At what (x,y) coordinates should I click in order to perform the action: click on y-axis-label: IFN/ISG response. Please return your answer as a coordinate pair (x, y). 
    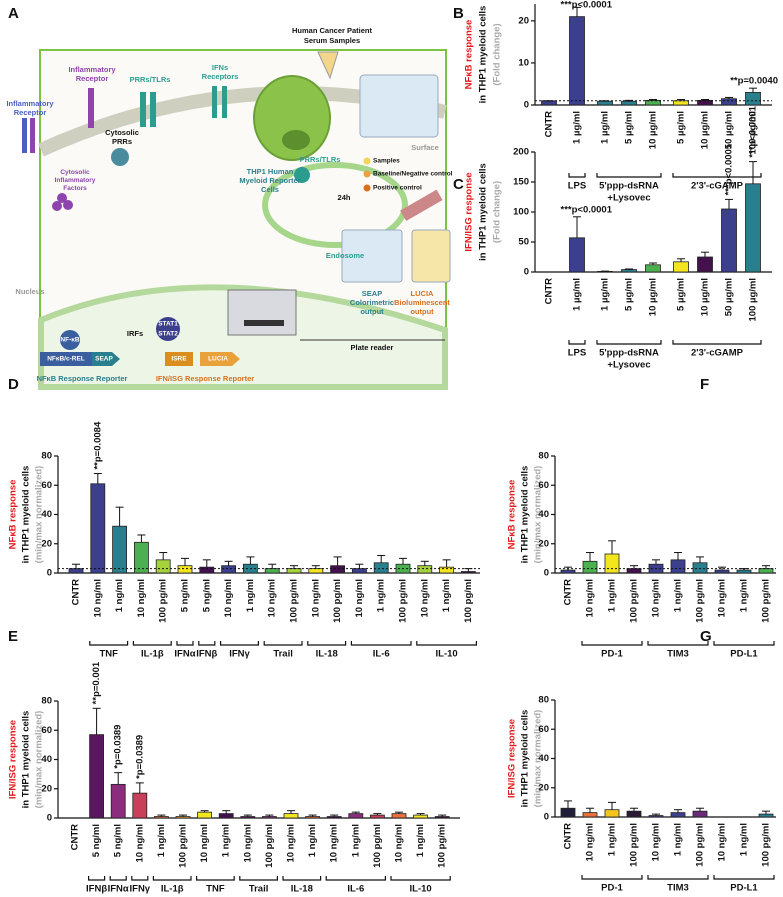
    Looking at the image, I should click on (469, 211).